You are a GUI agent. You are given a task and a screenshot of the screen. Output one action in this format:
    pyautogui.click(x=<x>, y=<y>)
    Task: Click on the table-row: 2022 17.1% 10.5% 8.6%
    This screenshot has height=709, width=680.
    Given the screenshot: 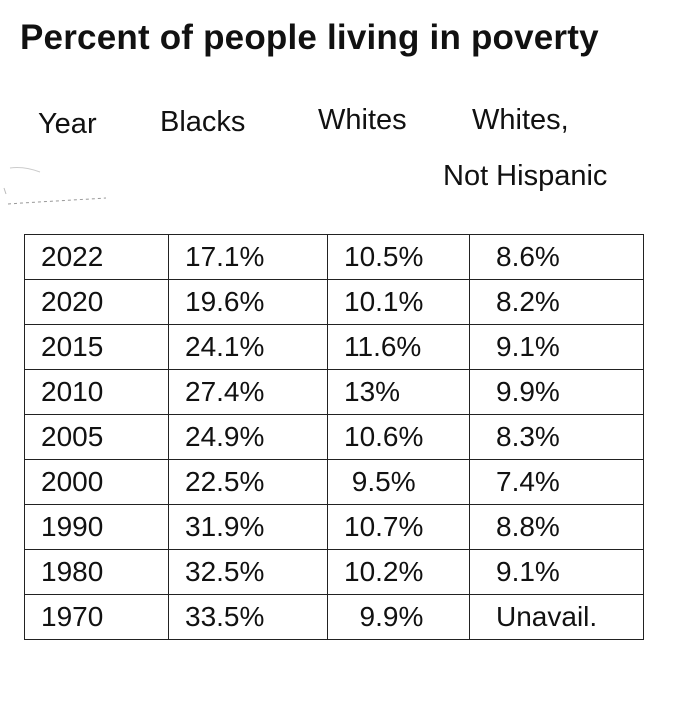 What is the action you would take?
    pyautogui.click(x=334, y=257)
    